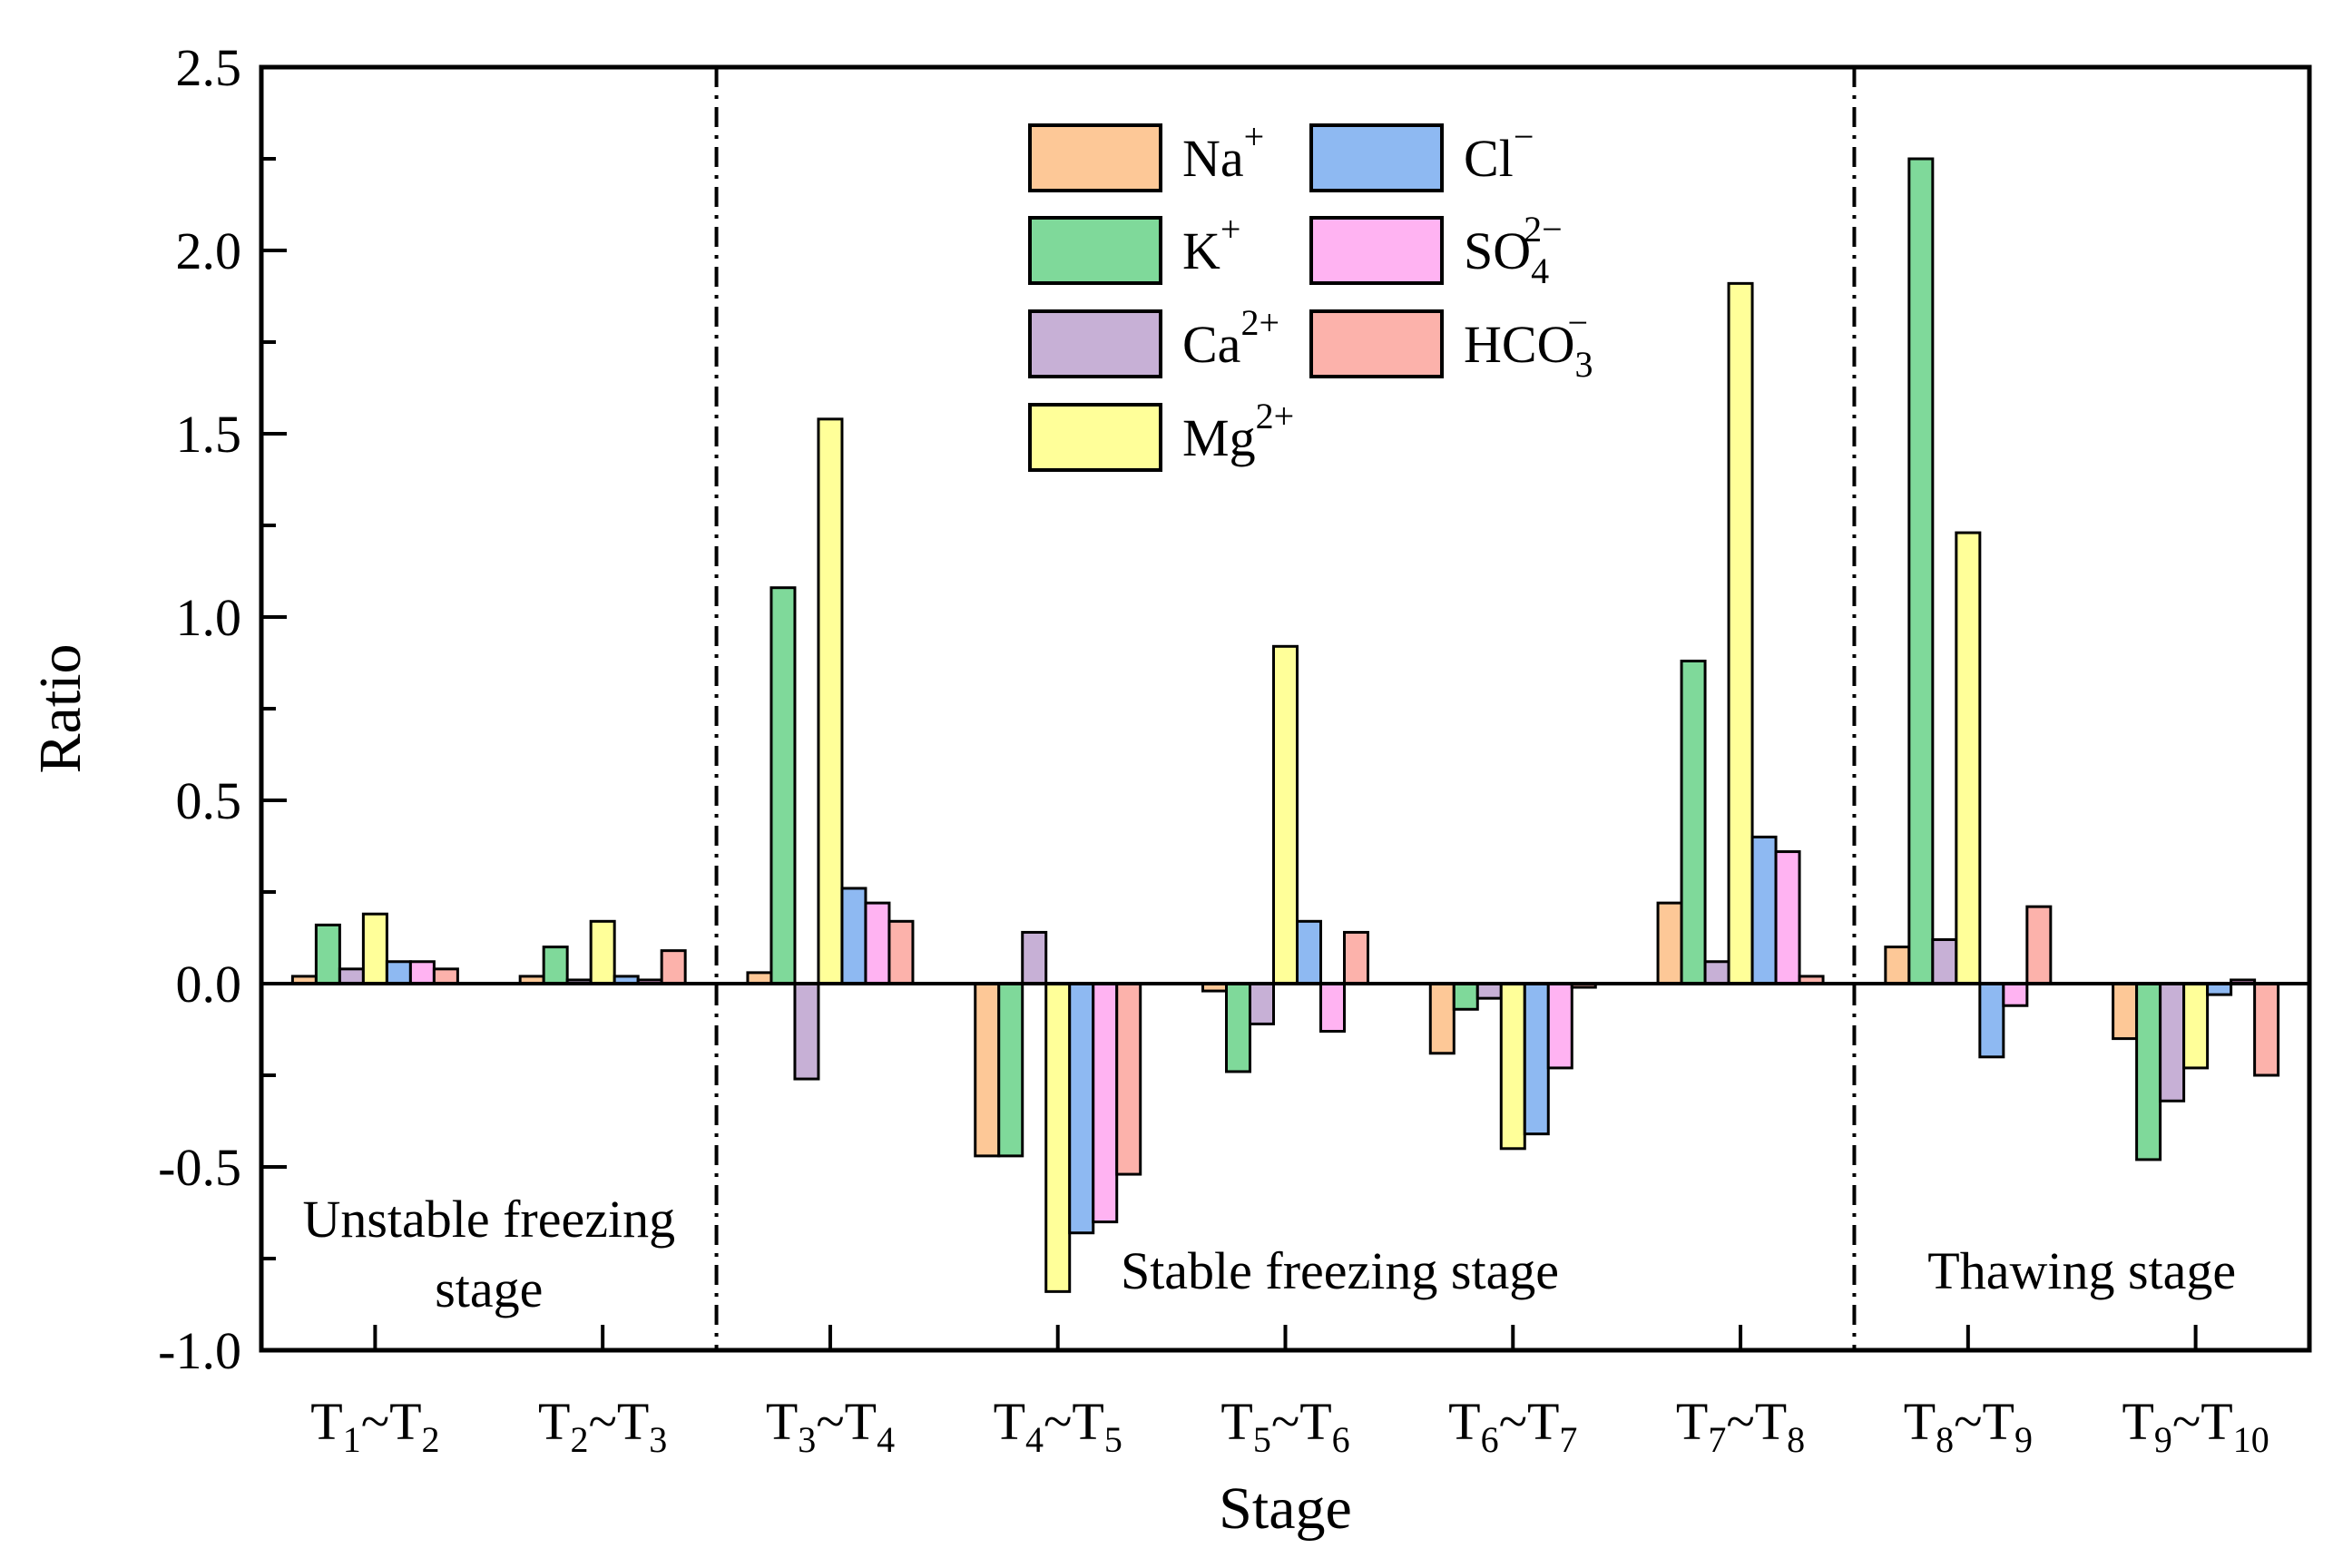 The image size is (2333, 1568). I want to click on bar-cl-t4, so click(1081, 1108).